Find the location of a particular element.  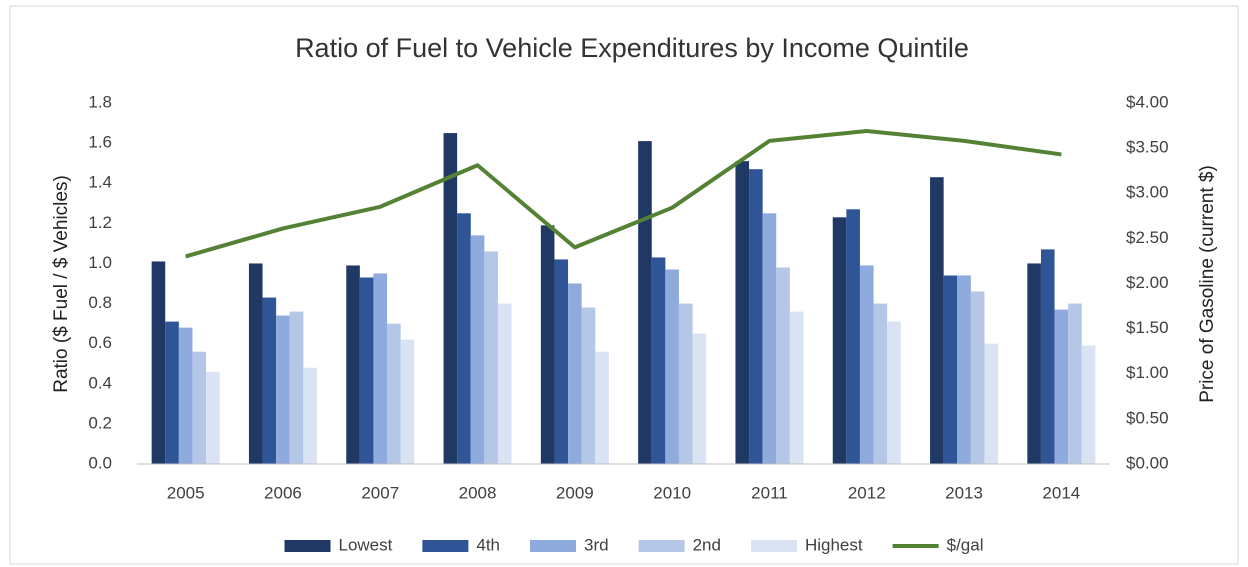

y2-tick-label: $0.00 is located at coordinates (1147, 462).